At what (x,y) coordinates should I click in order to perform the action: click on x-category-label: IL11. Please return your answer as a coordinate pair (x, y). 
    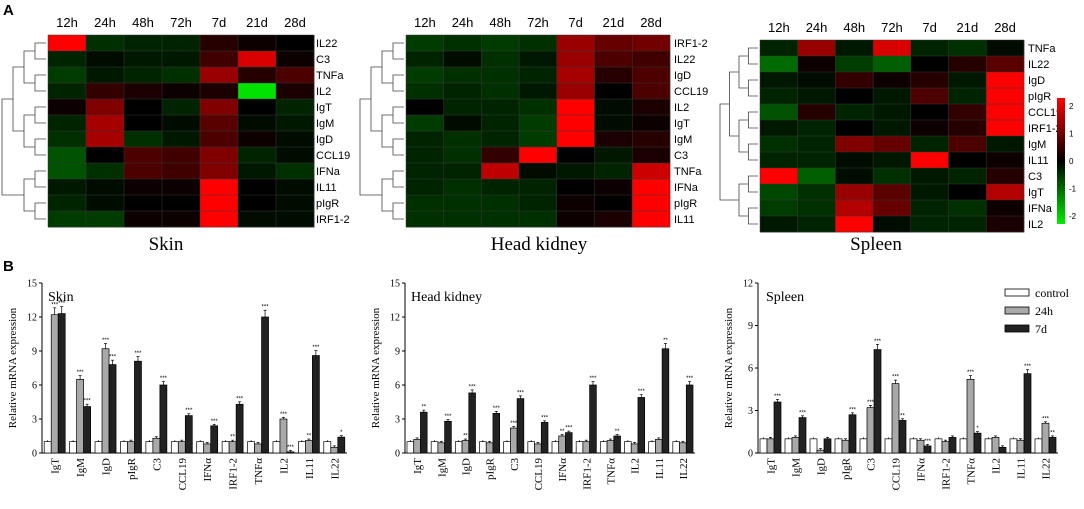
    Looking at the image, I should click on (660, 468).